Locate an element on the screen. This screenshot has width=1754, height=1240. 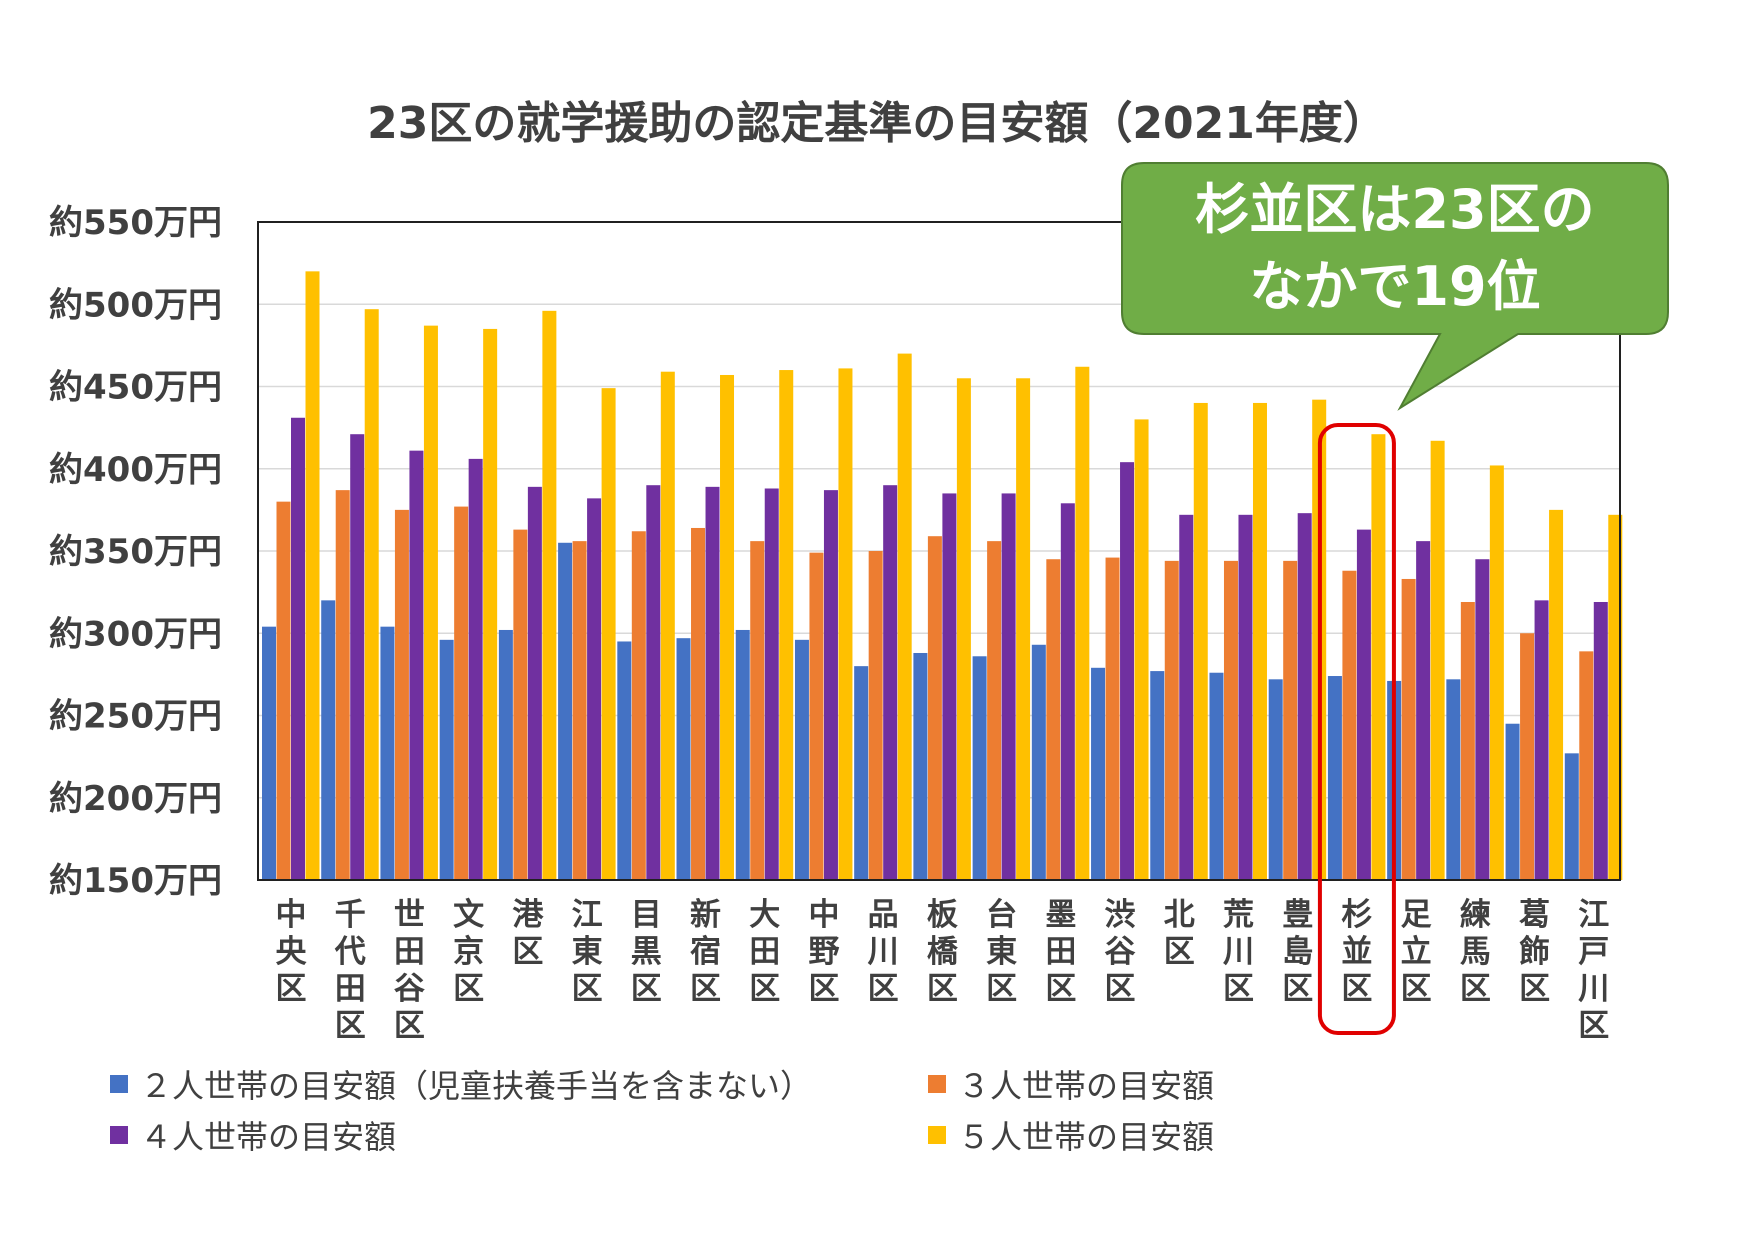
x-tick-label: 港区 is located at coordinates (528, 933).